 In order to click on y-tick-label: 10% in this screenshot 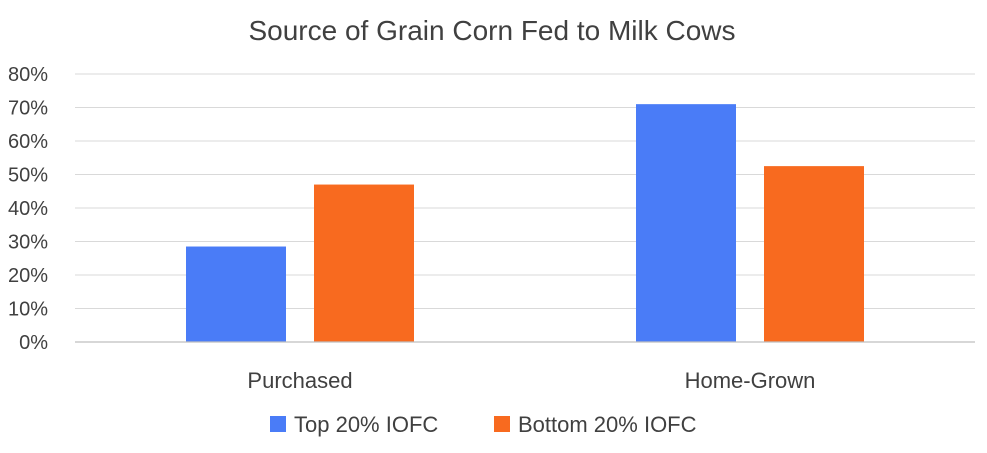, I will do `click(28, 310)`.